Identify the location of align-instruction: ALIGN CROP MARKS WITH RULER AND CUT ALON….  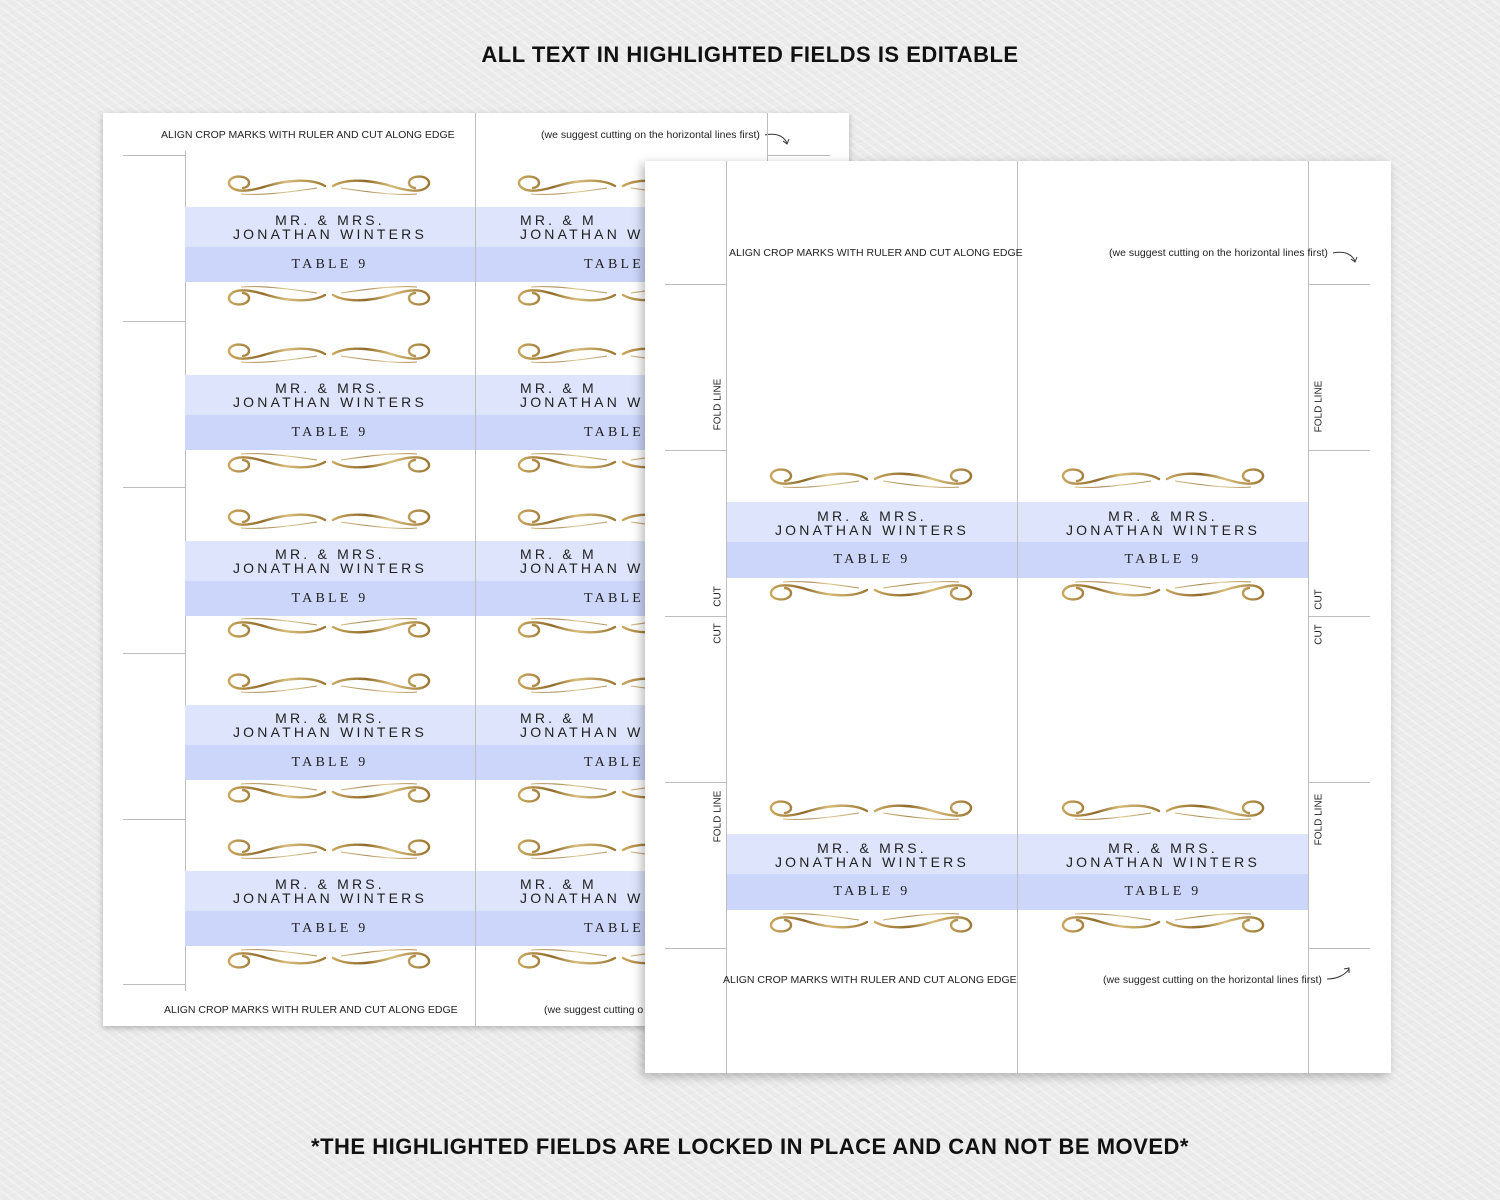
(308, 135).